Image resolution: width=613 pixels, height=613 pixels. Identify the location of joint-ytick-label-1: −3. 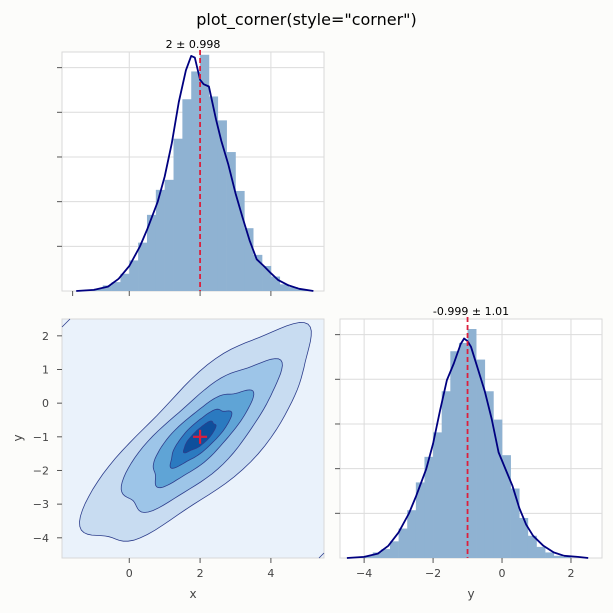
(41, 504).